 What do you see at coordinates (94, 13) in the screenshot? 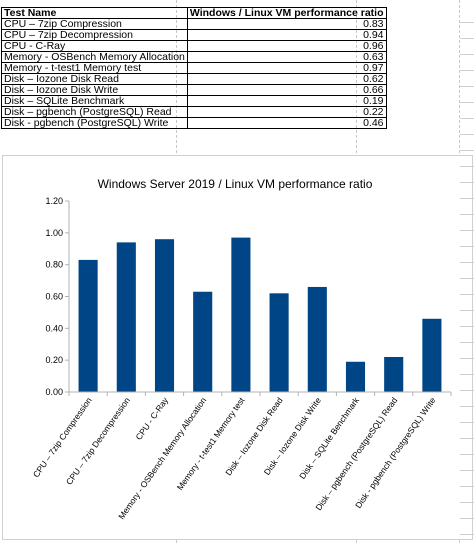
I see `header-test-name: Test Name` at bounding box center [94, 13].